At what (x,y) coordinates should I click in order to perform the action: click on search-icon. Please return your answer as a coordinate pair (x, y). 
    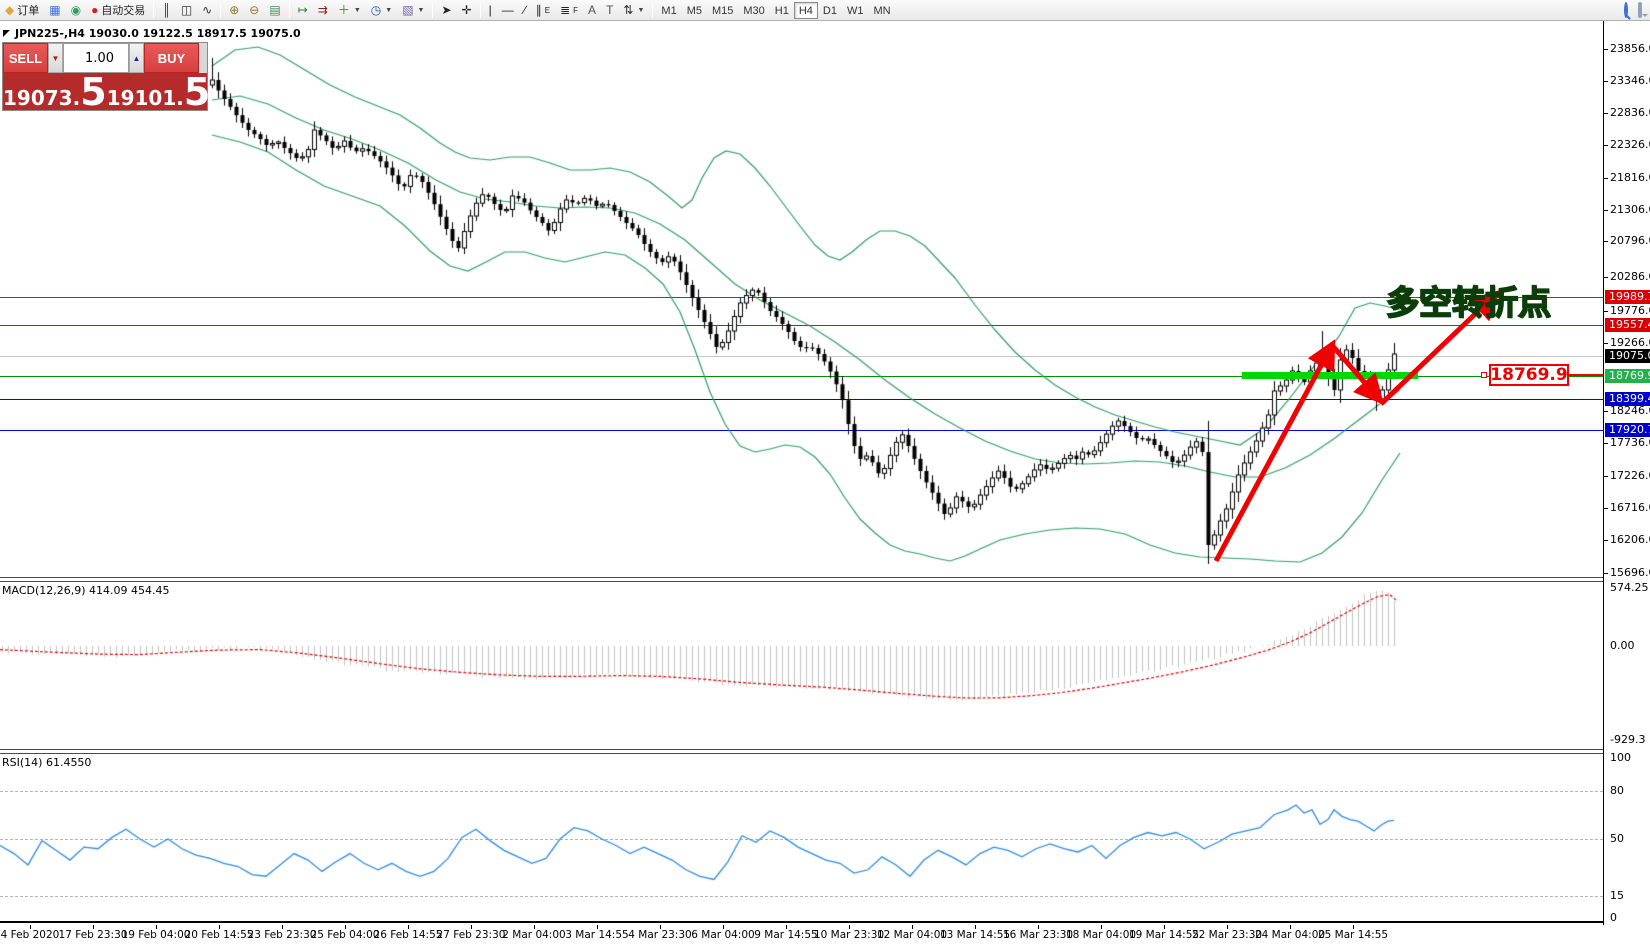
    Looking at the image, I should click on (1626, 10).